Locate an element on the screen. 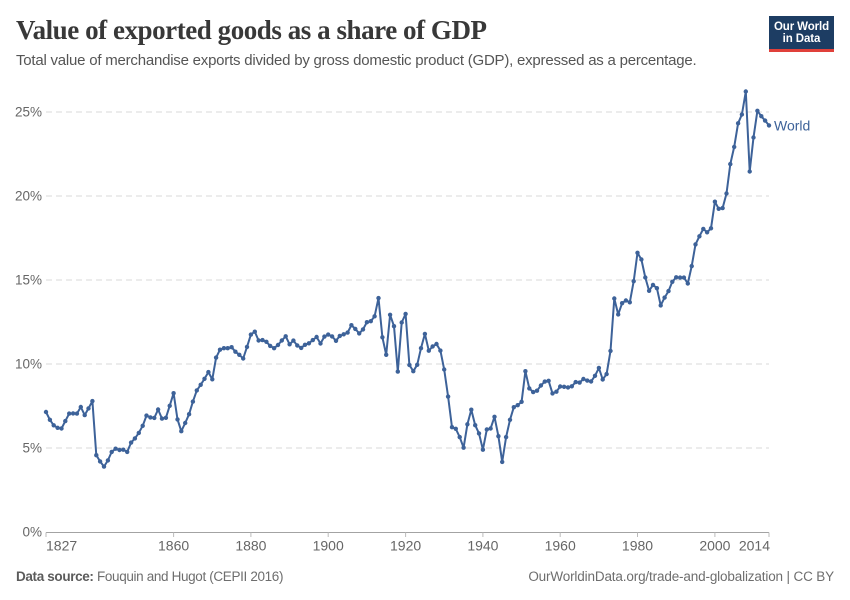  svg-text: 0% is located at coordinates (32, 532).